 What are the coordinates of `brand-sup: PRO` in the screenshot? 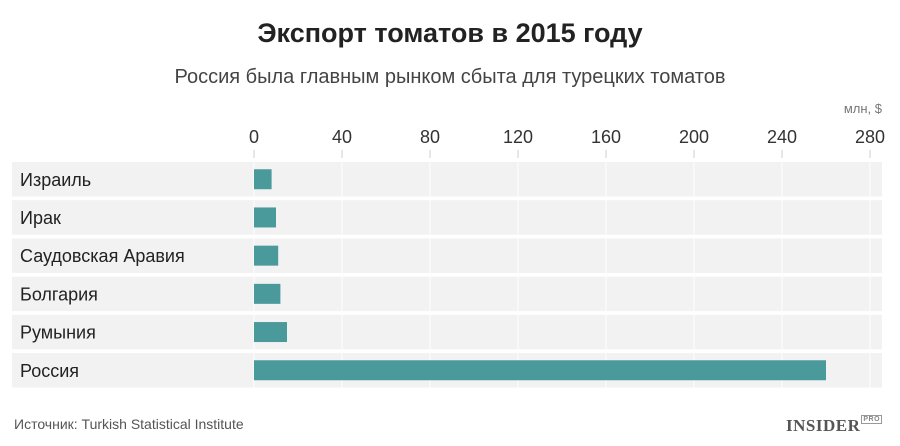 It's located at (872, 419).